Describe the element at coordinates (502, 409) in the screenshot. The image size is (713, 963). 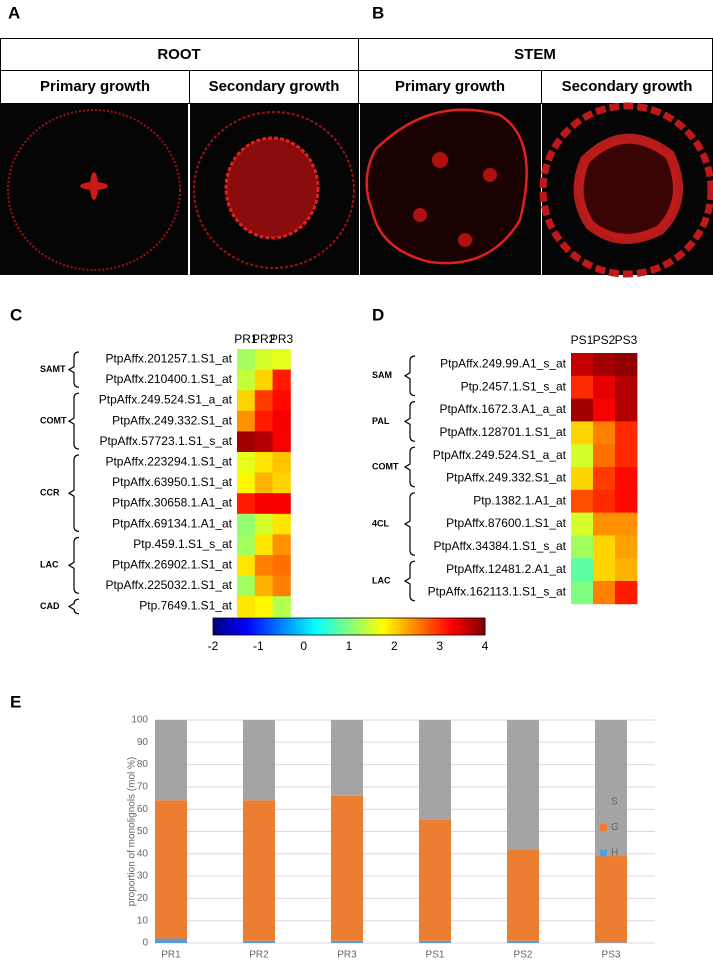
I see `row-label: PtpAffx.1672.3.A1_a_at` at that location.